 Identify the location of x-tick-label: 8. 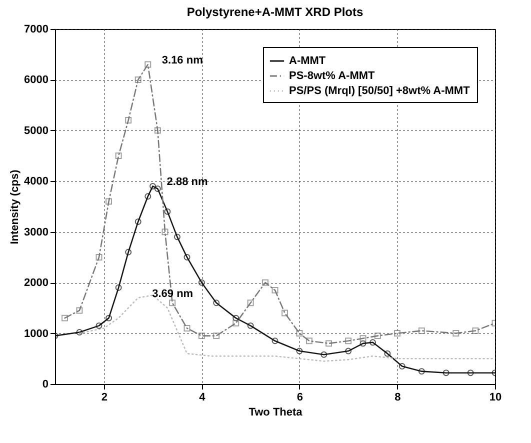
(397, 398).